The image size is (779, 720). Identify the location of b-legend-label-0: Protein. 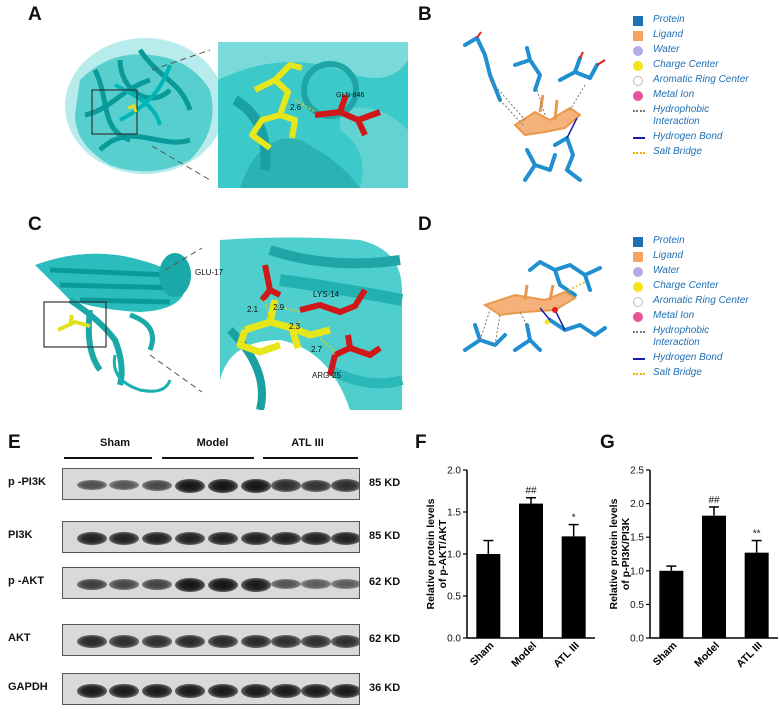
(669, 19).